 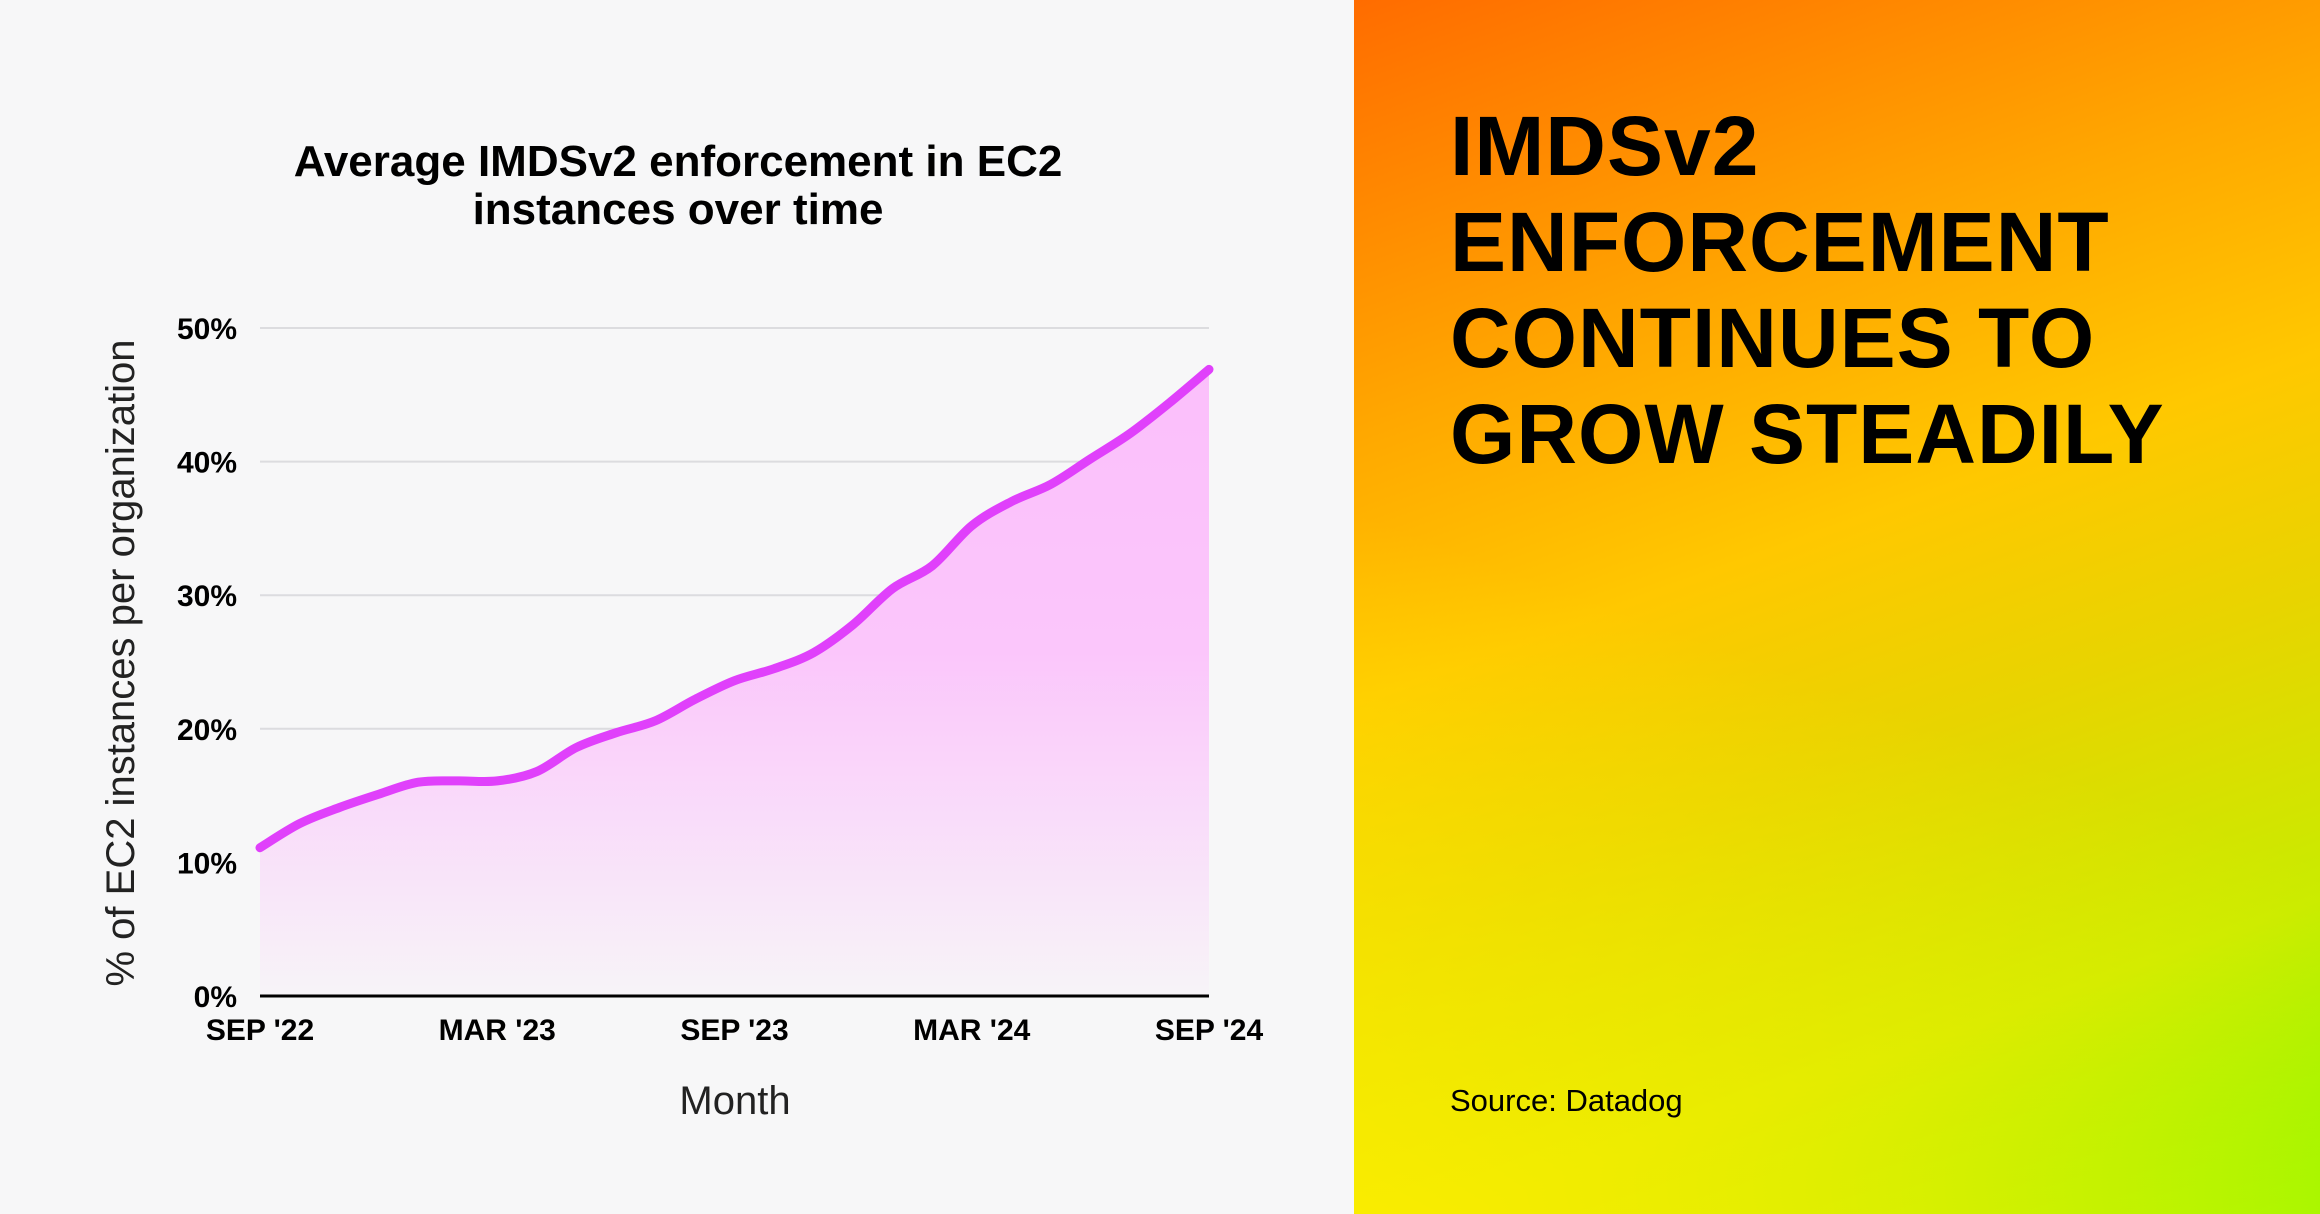 What do you see at coordinates (207, 329) in the screenshot?
I see `y-tick-label: 50%` at bounding box center [207, 329].